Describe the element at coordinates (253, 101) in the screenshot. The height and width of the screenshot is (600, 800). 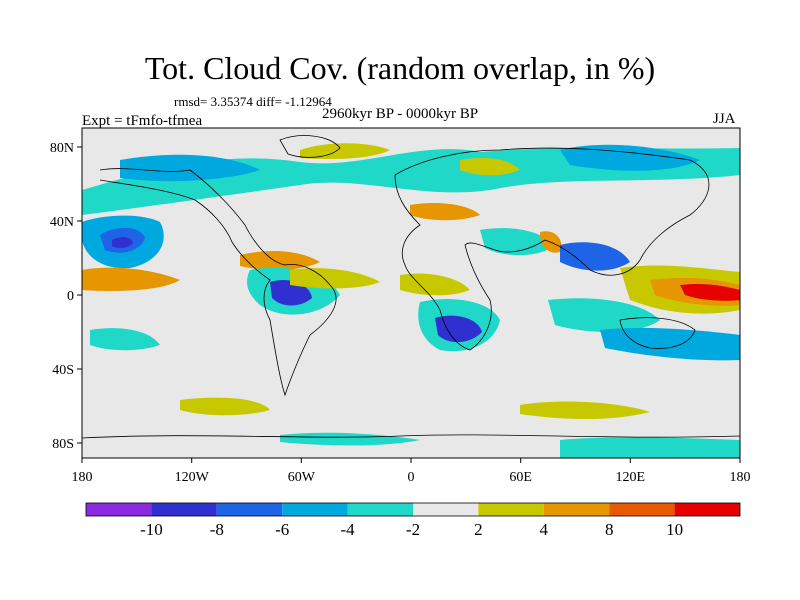
I see `stats-label: rmsd= 3.35374 diff= -1.12964` at that location.